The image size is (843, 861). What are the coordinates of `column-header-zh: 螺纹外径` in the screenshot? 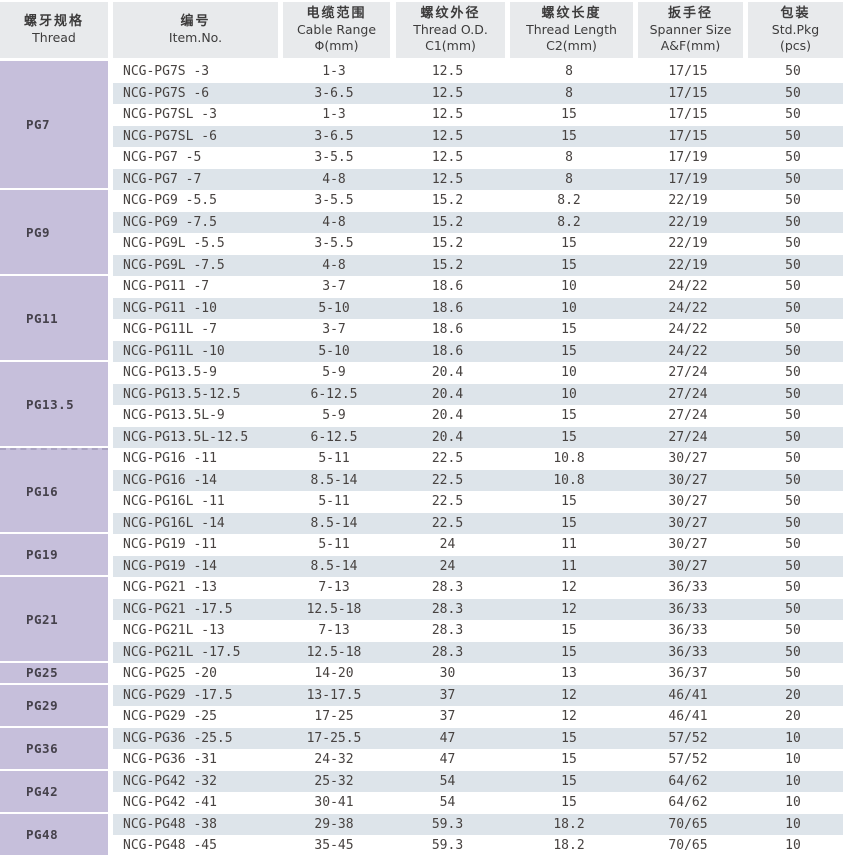 It's located at (450, 13).